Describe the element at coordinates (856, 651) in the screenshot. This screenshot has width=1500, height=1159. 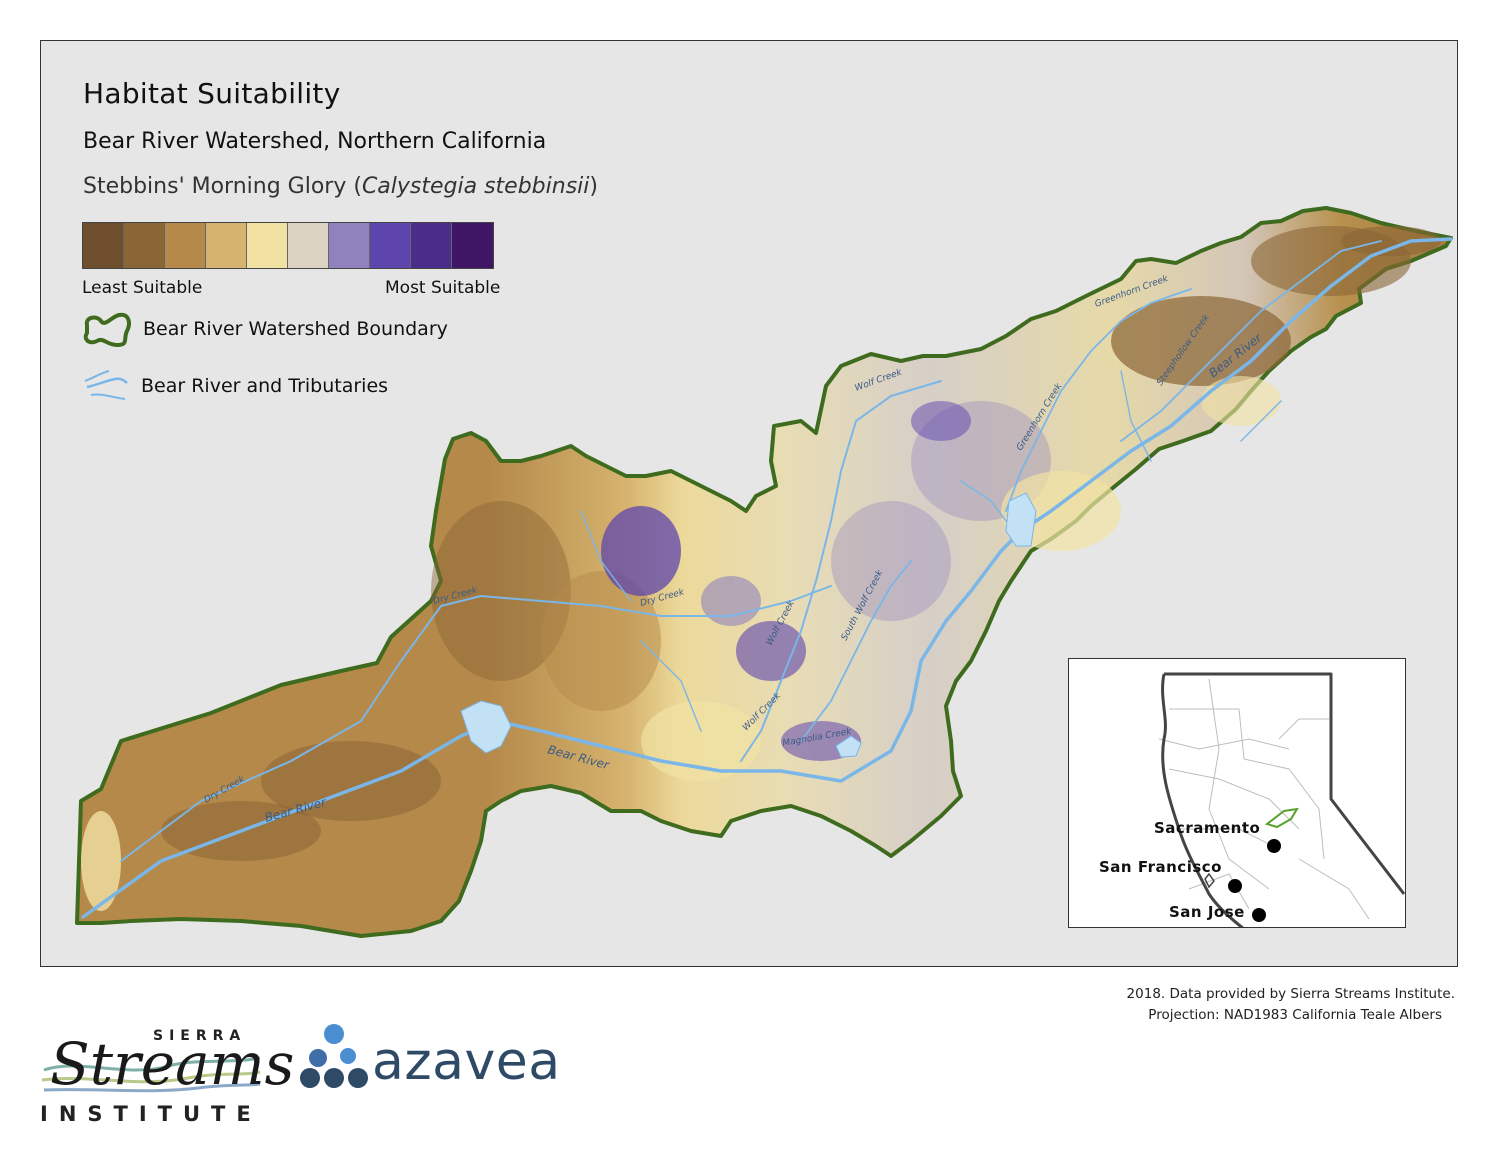
I see `south-wolf-creek` at that location.